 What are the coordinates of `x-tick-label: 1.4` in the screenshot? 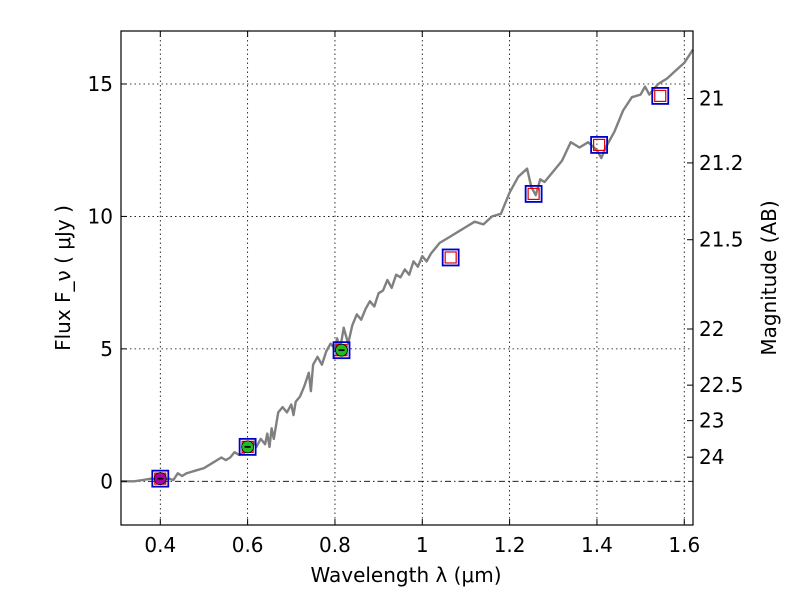 It's located at (597, 545).